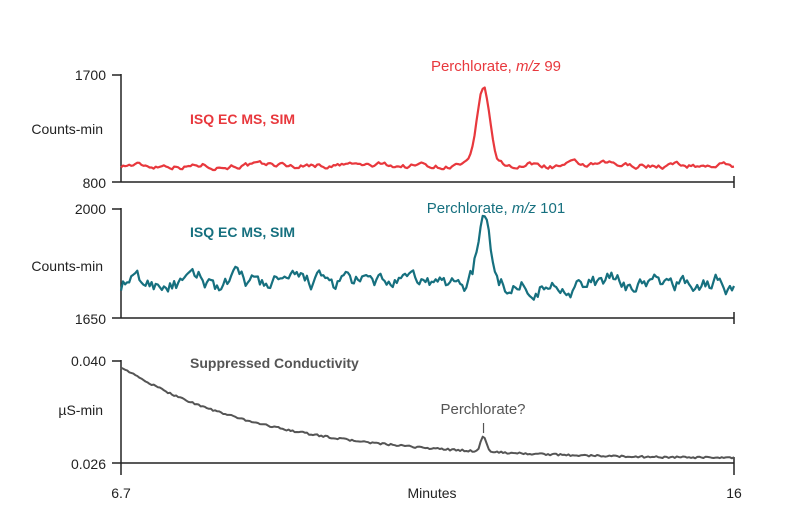 The image size is (801, 524). I want to click on panel-cond-ytick-label-top: 0.040, so click(88, 361).